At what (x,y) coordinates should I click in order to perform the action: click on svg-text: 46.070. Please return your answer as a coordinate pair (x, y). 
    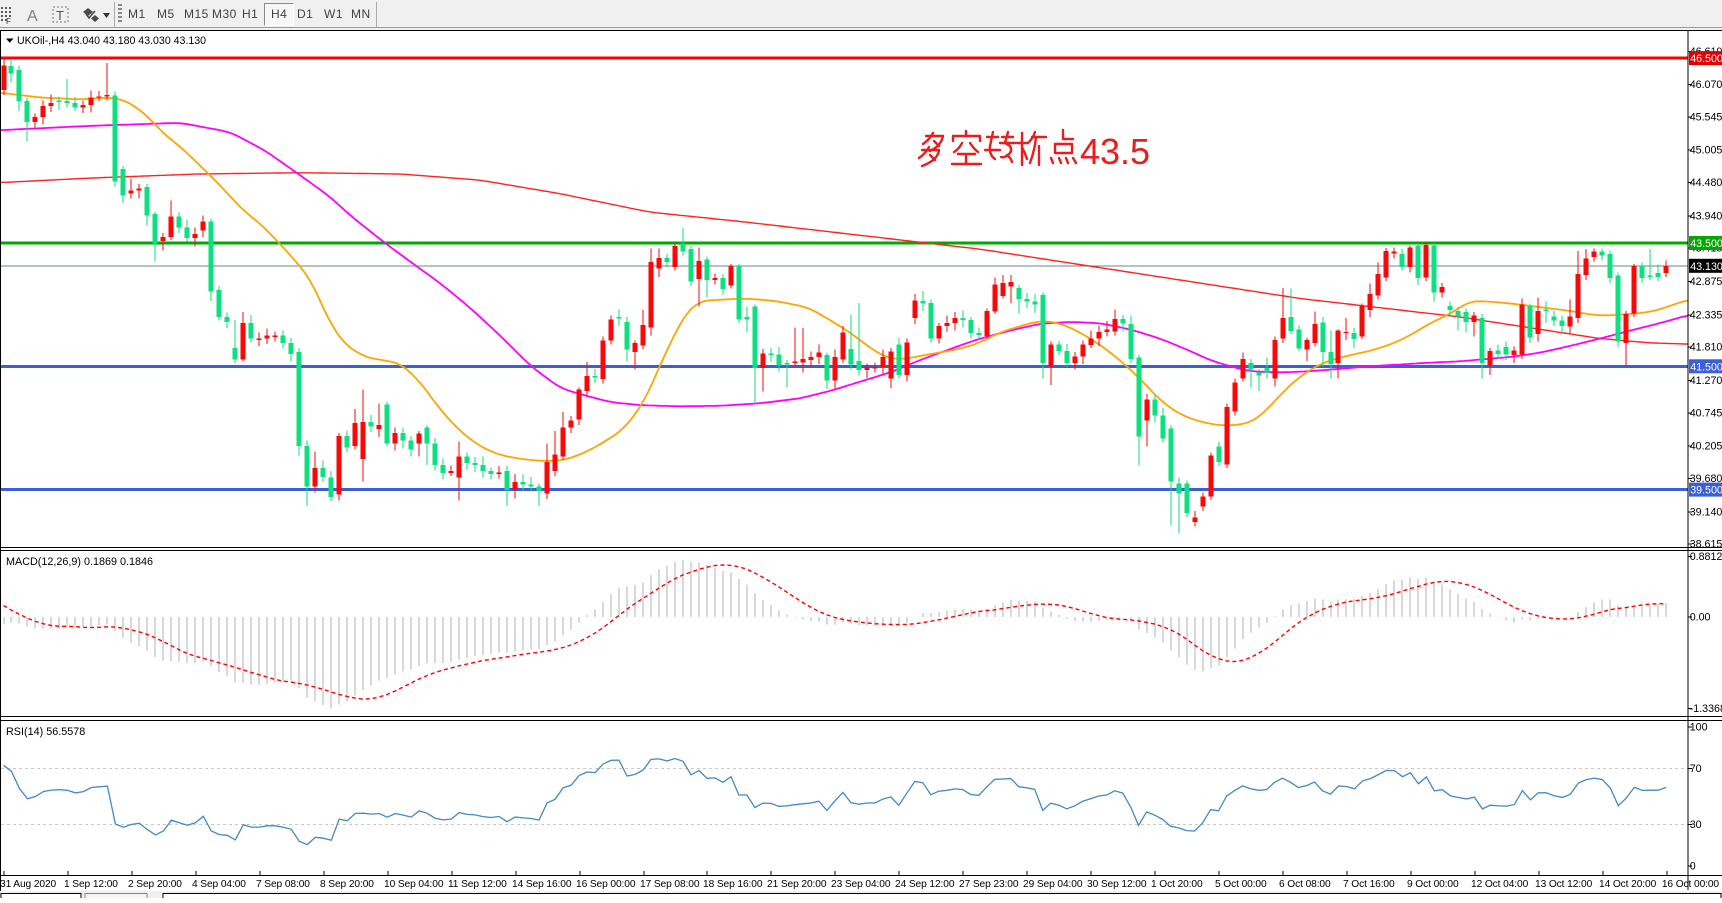
    Looking at the image, I should click on (1706, 85).